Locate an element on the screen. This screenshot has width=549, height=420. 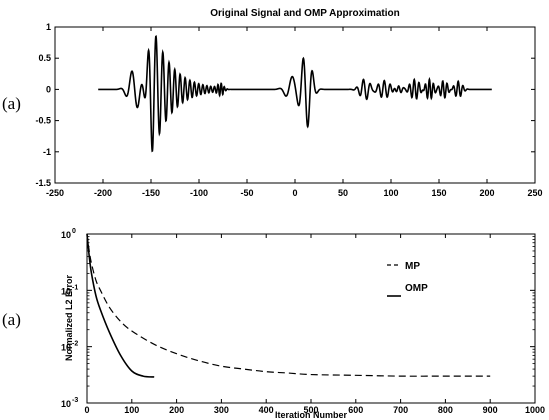
error-x-label: Iteration Number is located at coordinates (311, 415).